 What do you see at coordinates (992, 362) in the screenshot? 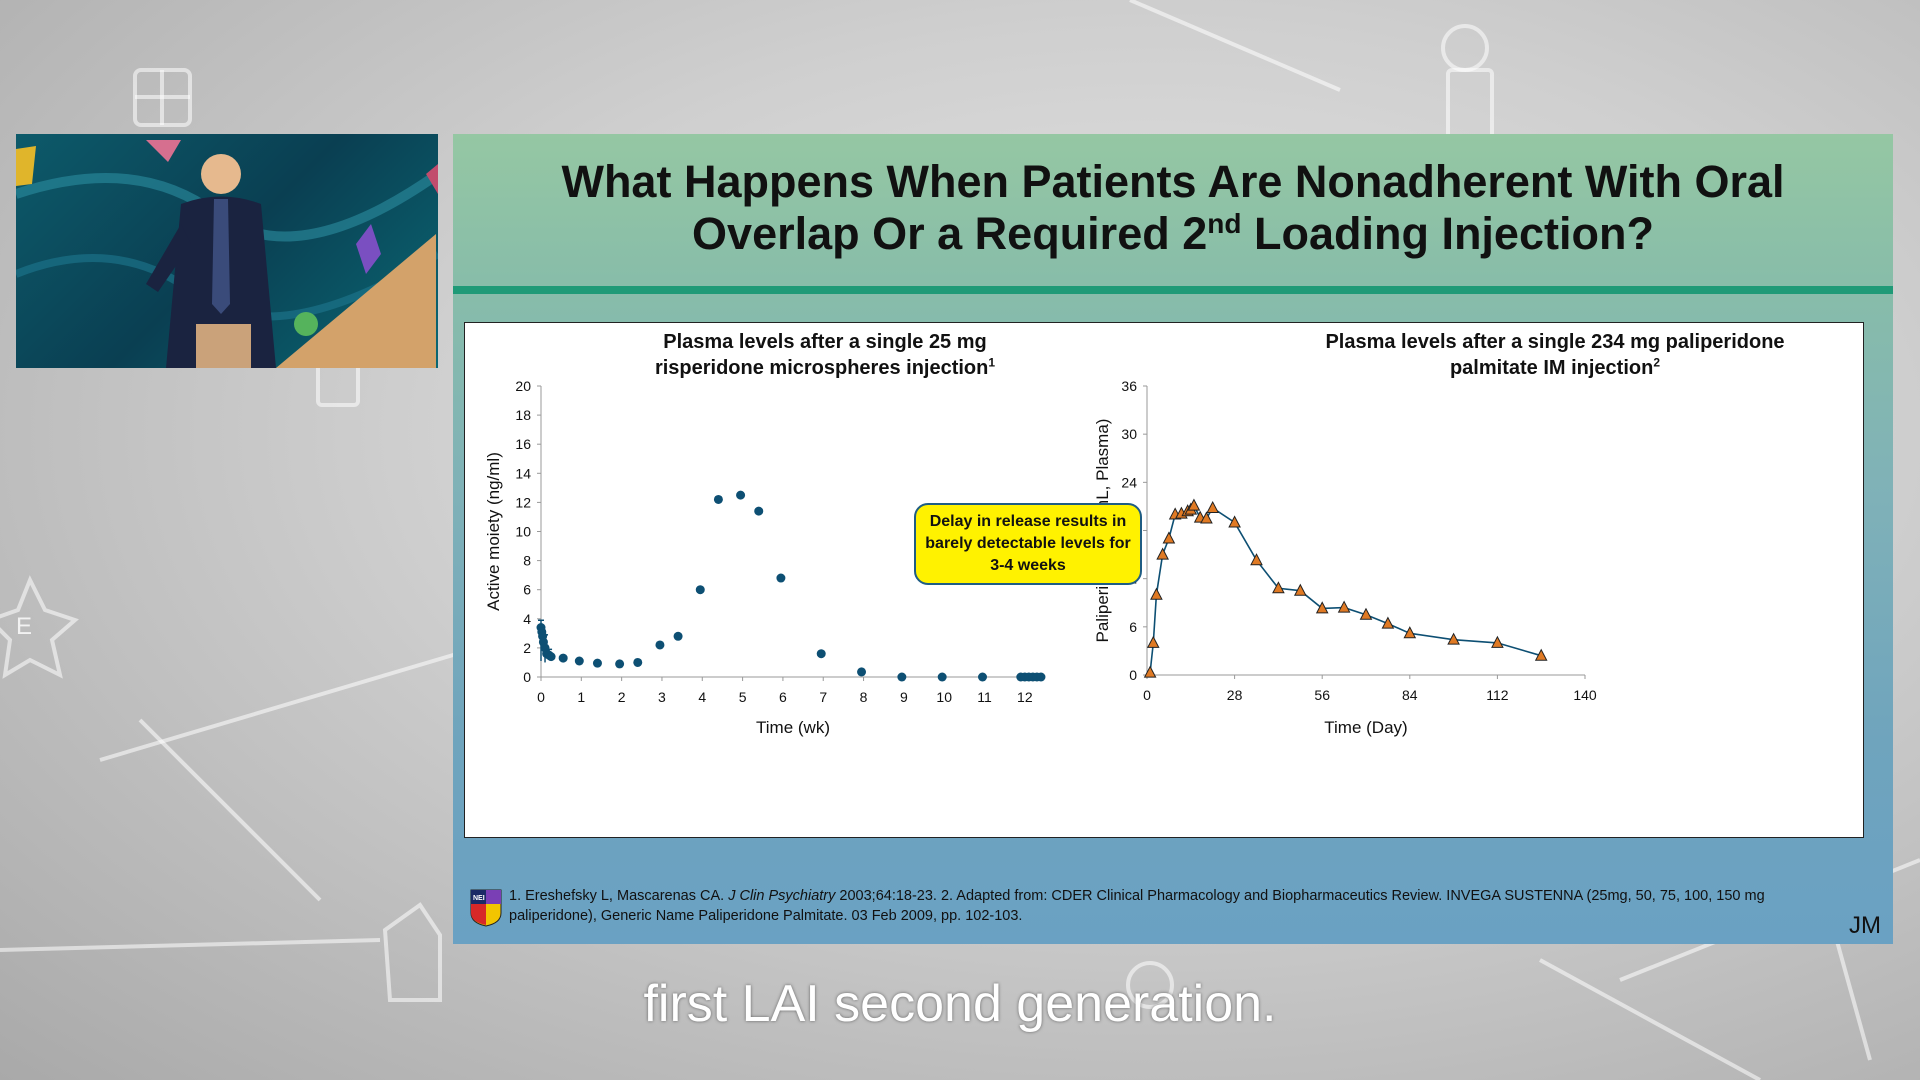
I see `chart1-title-ref: 1` at bounding box center [992, 362].